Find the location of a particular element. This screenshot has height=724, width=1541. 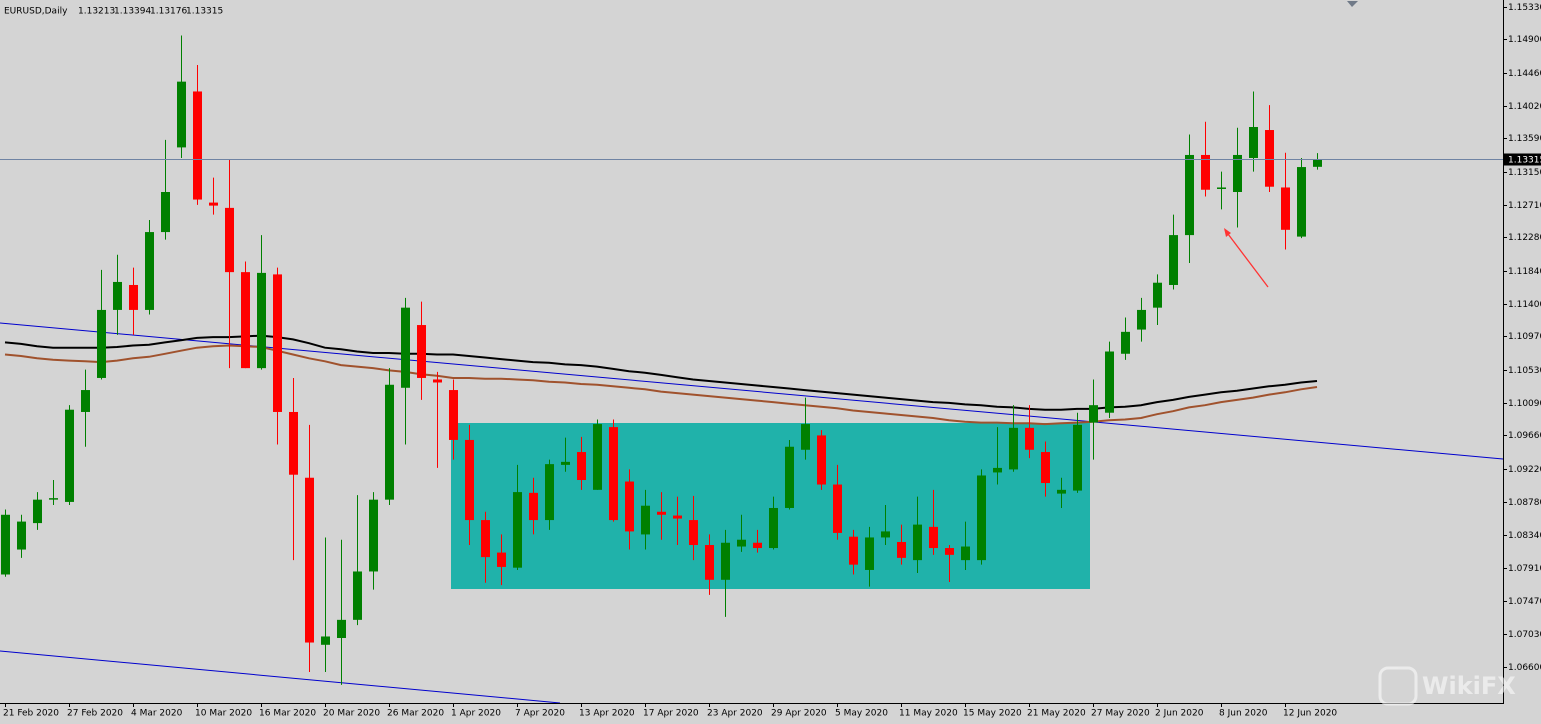

trend-line is located at coordinates (280, 677).